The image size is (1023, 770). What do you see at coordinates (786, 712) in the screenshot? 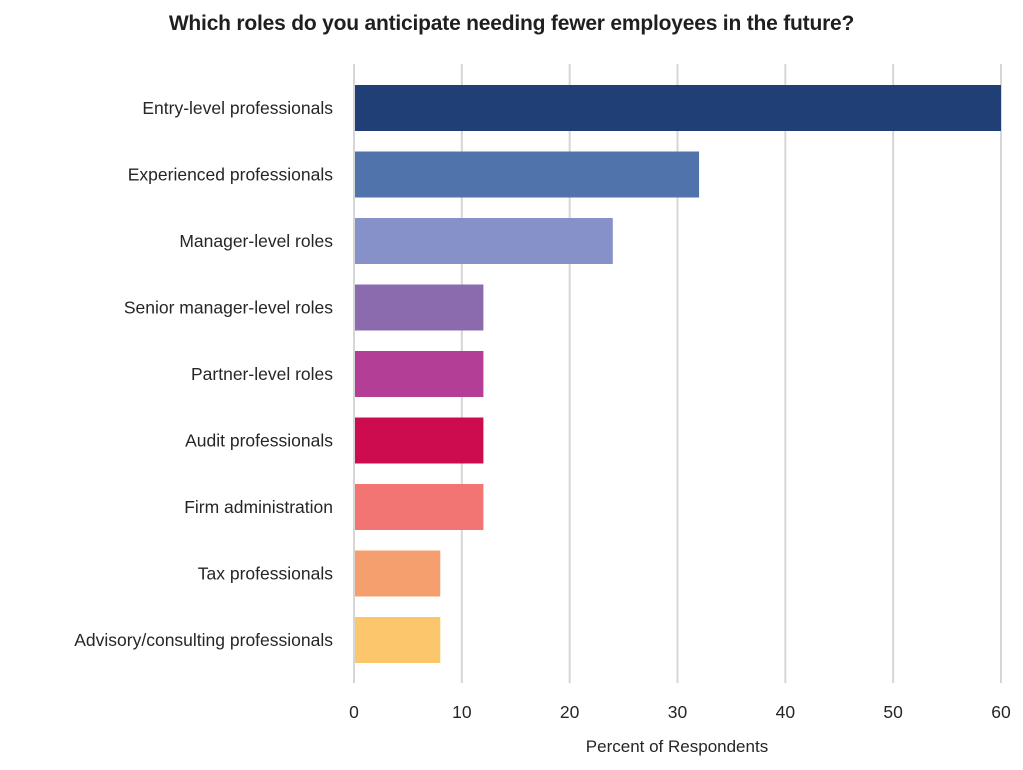
I see `x-tick-label: 40` at bounding box center [786, 712].